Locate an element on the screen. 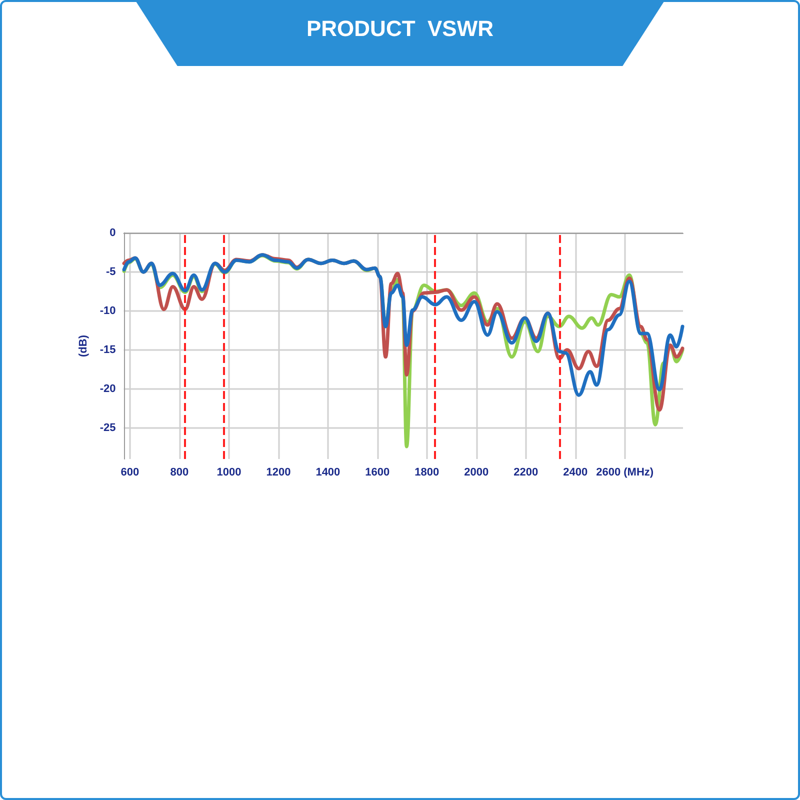  y-tick-label: -25 is located at coordinates (108, 428).